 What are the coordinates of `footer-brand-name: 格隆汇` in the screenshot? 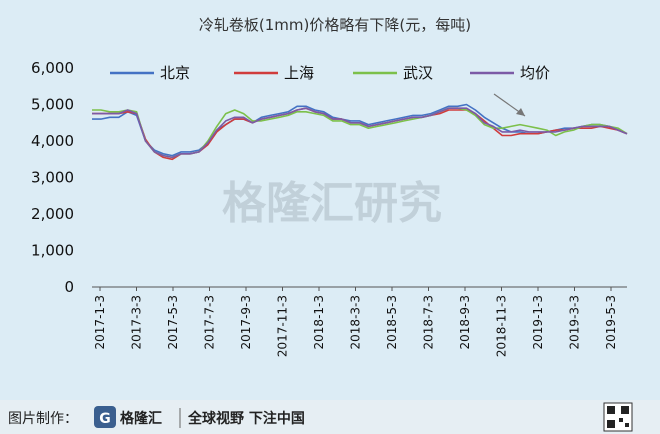 It's located at (141, 418).